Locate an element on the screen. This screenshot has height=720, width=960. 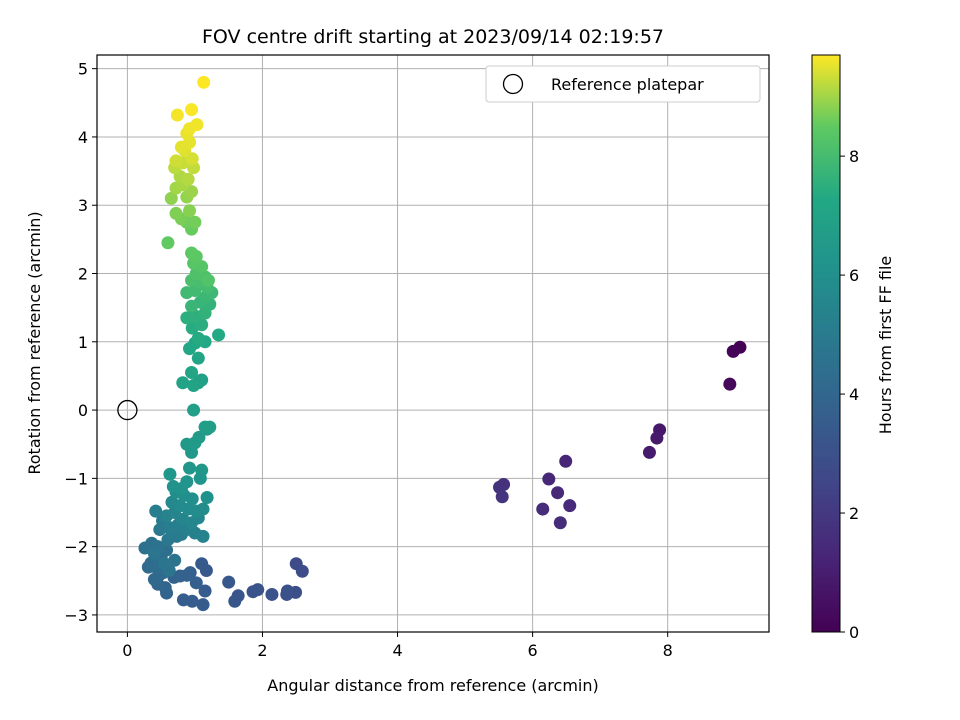
y-tick-label: −1 is located at coordinates (76, 478).